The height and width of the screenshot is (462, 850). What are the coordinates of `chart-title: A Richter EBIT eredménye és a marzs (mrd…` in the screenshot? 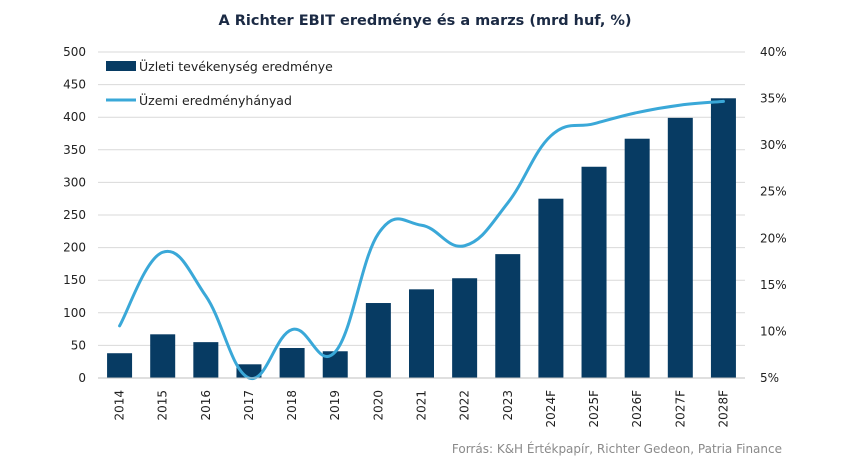 It's located at (424, 21).